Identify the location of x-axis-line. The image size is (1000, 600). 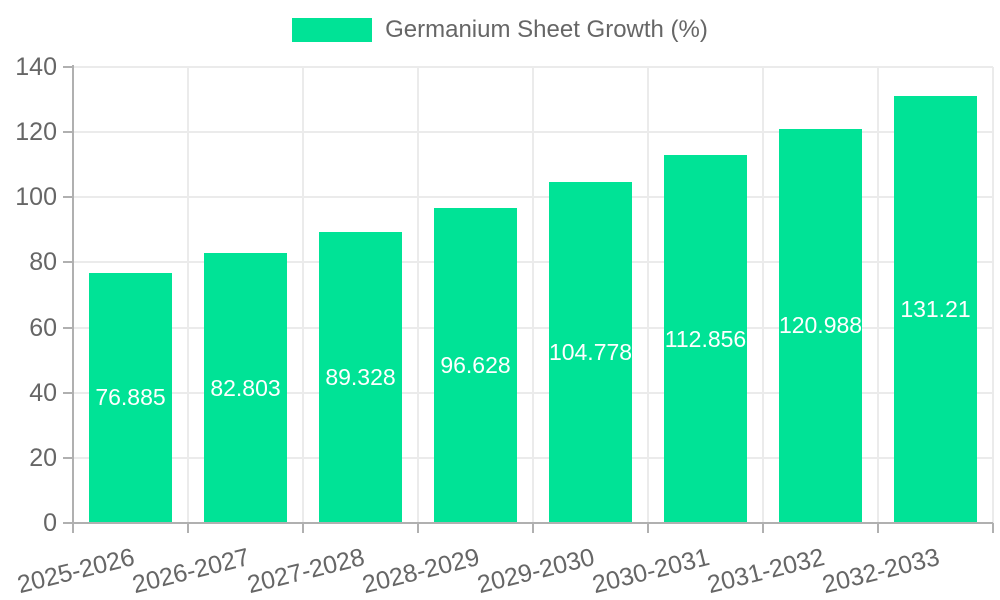
(528, 523).